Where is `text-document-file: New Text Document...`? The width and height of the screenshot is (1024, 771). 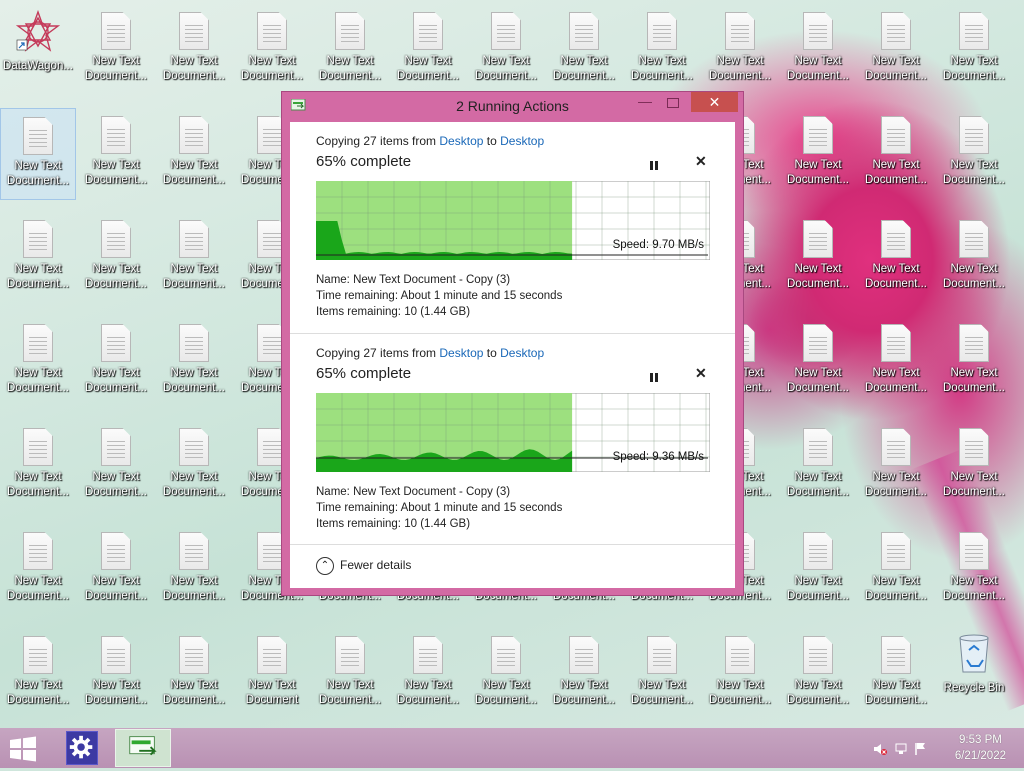
text-document-file: New Text Document... is located at coordinates (116, 674).